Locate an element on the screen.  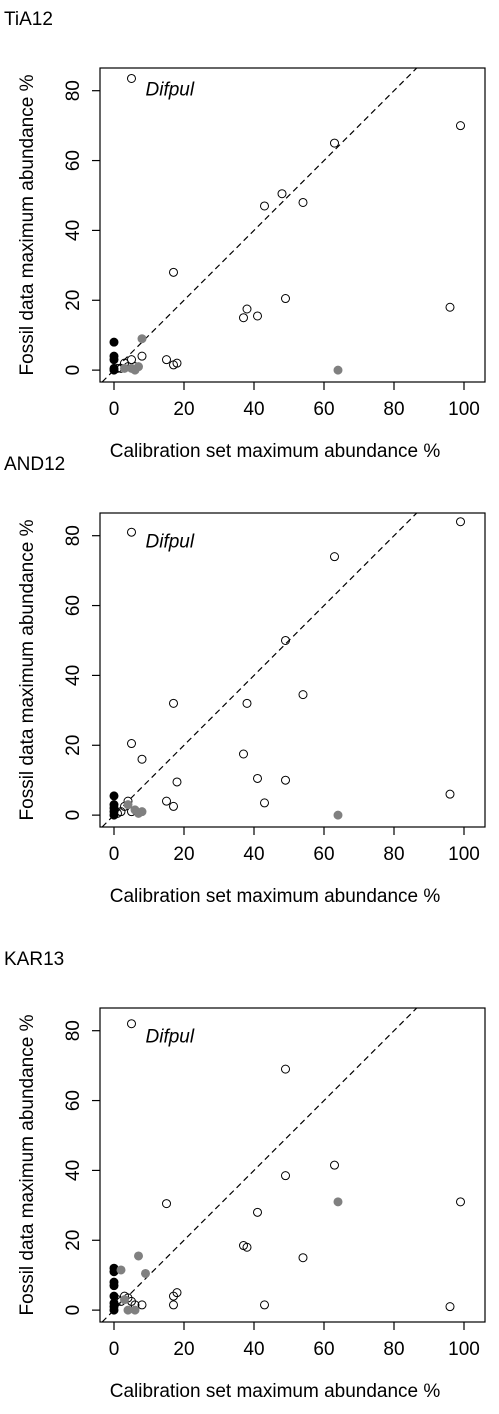
panel-title: TiA12 is located at coordinates (28, 19).